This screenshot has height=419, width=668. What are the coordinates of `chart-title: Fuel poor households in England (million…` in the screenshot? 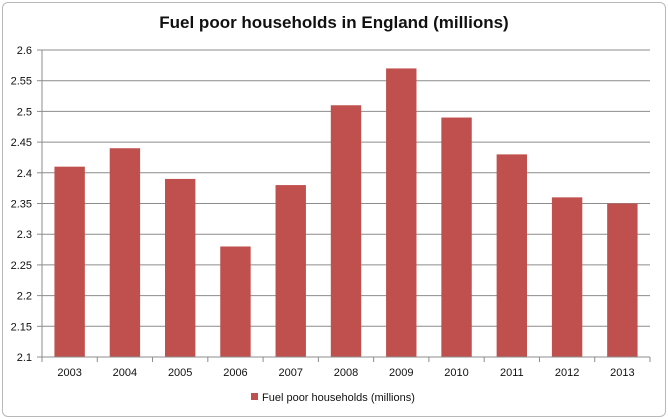 It's located at (333, 22).